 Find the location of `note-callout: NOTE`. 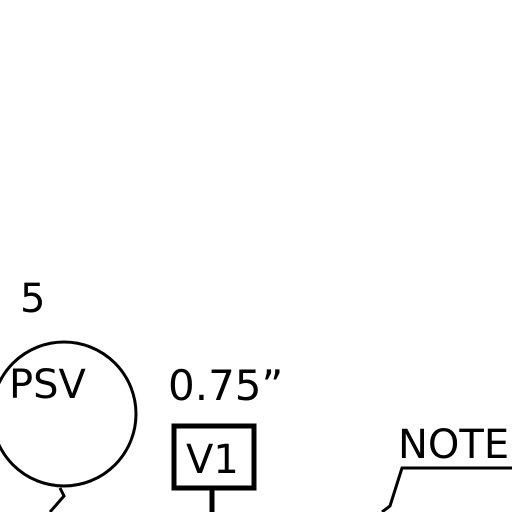

note-callout: NOTE is located at coordinates (446, 467).